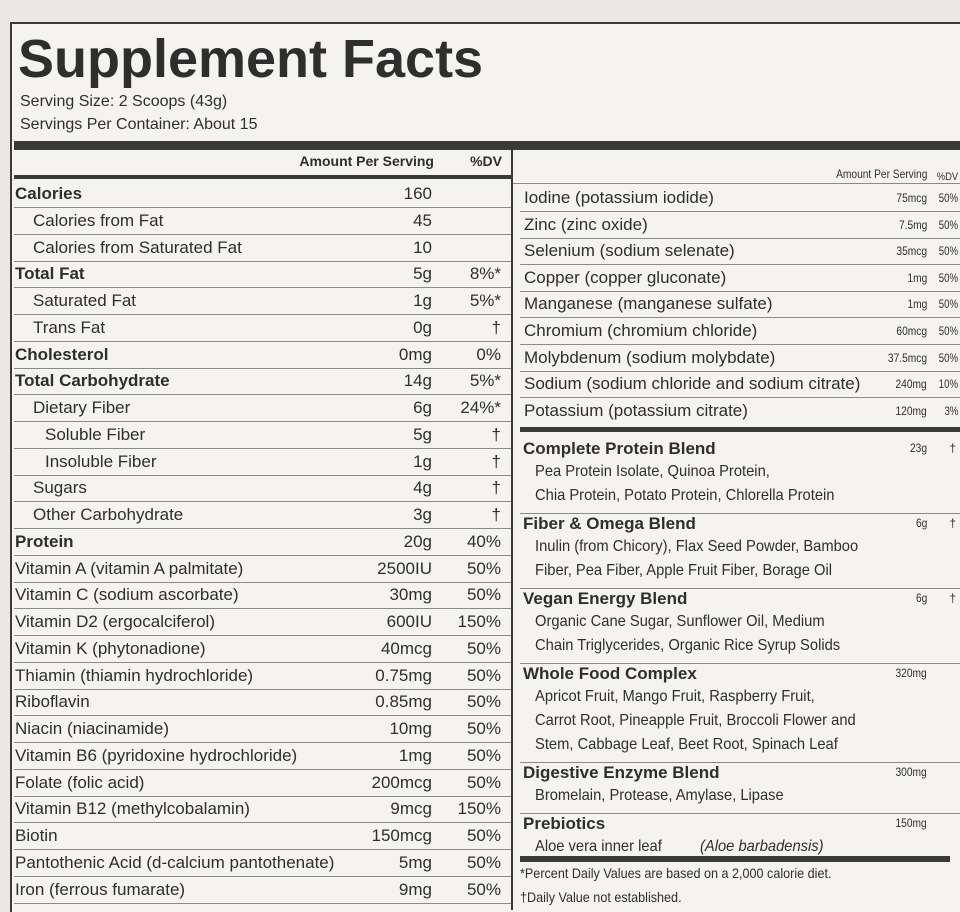 Image resolution: width=960 pixels, height=912 pixels. Describe the element at coordinates (947, 177) in the screenshot. I see `header-dv: %DV` at that location.